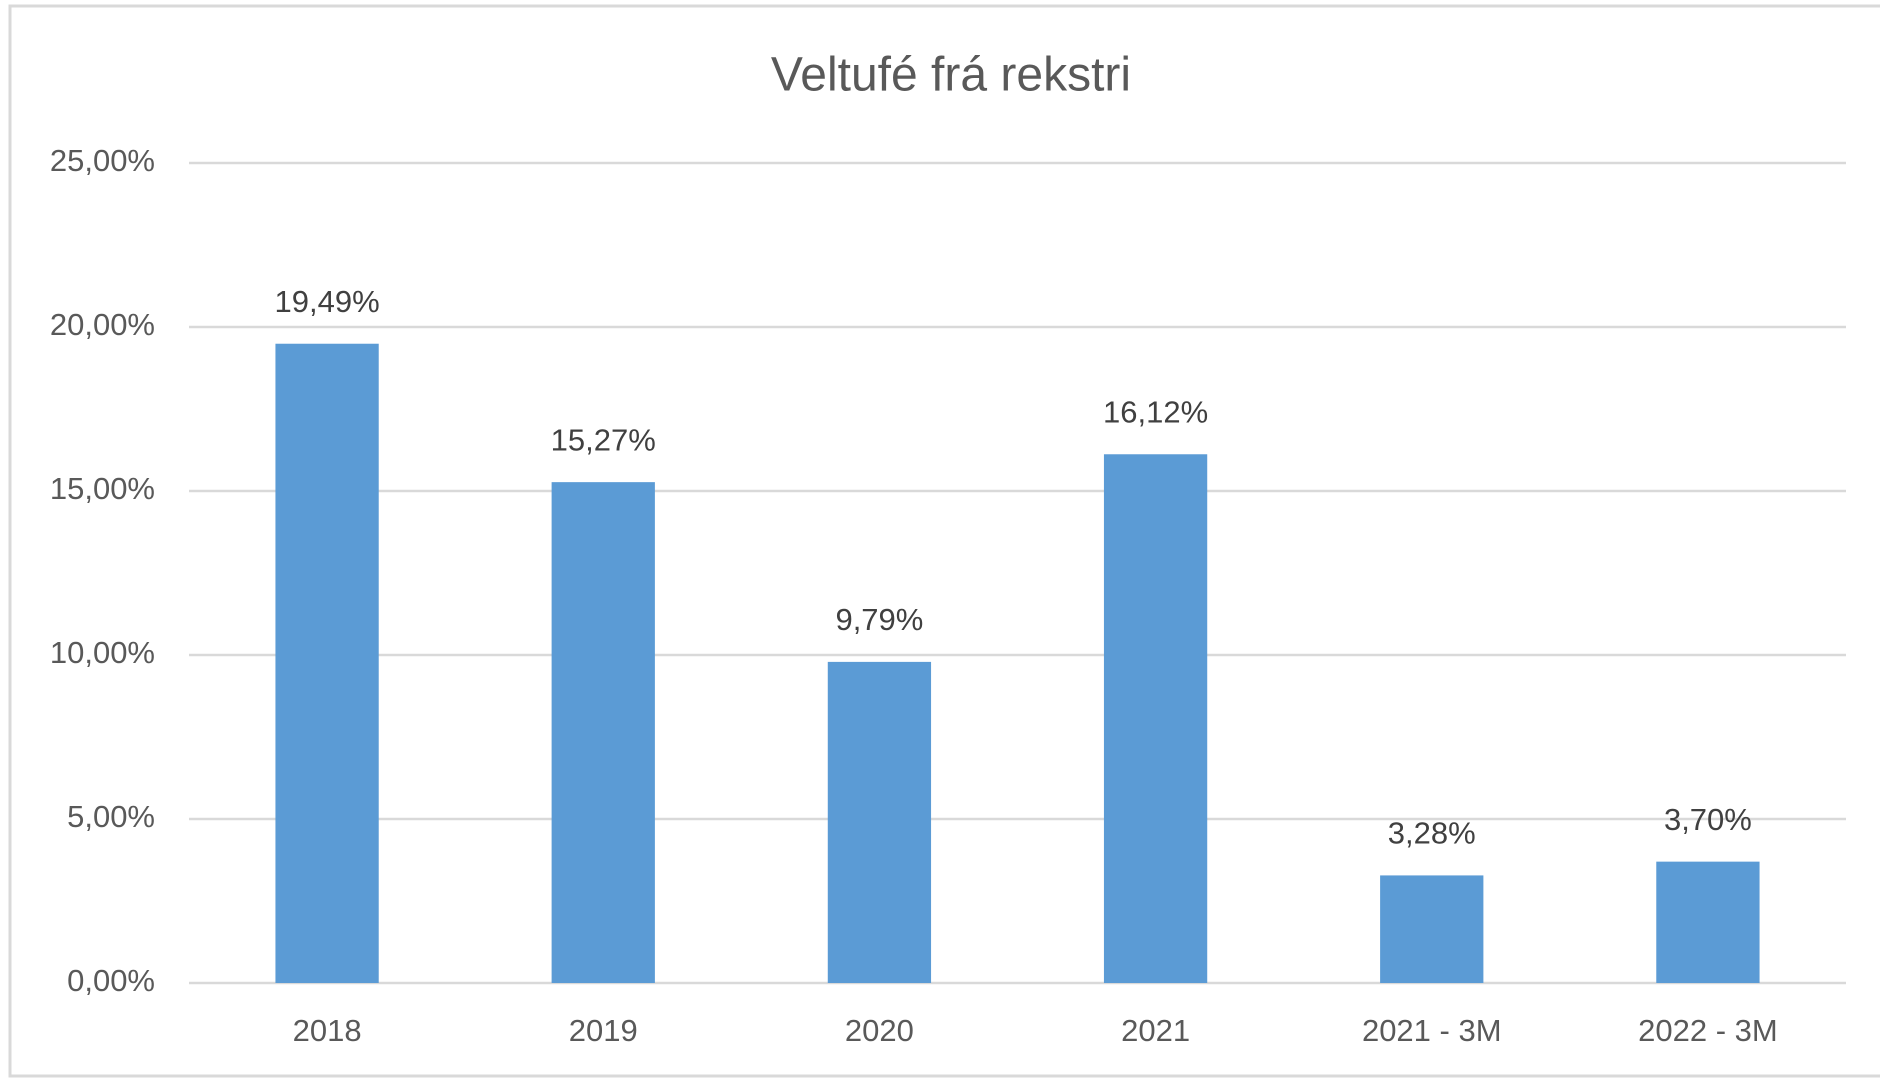 The height and width of the screenshot is (1078, 1880). Describe the element at coordinates (603, 1030) in the screenshot. I see `x-tick-label: 2019` at that location.